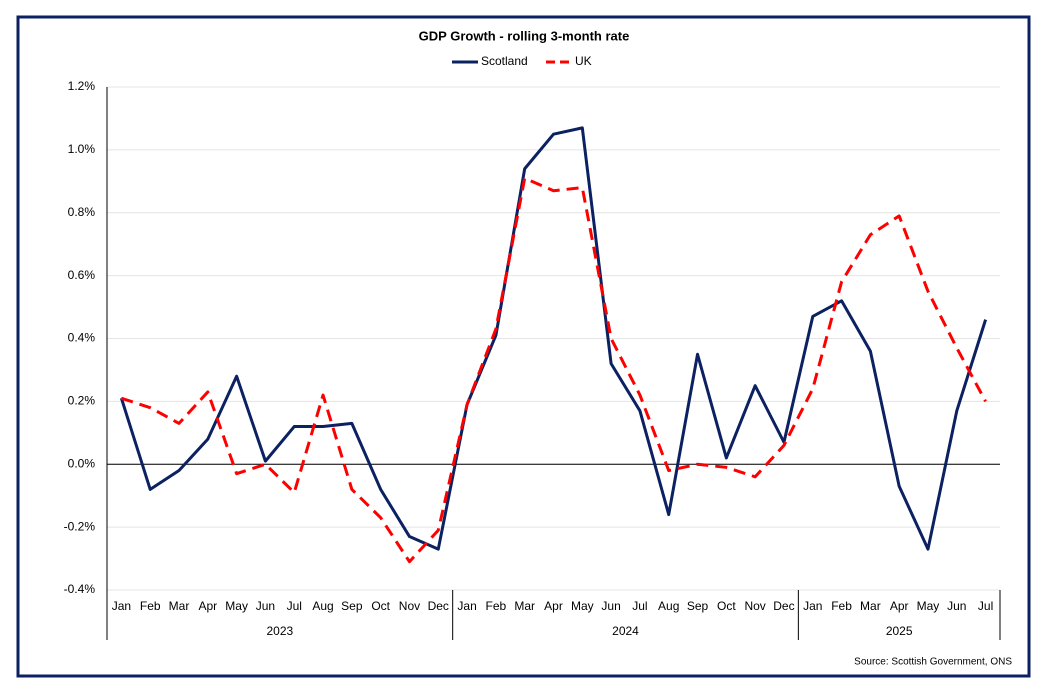 This screenshot has width=1048, height=694. I want to click on y-tick-label: 0.0%, so click(82, 463).